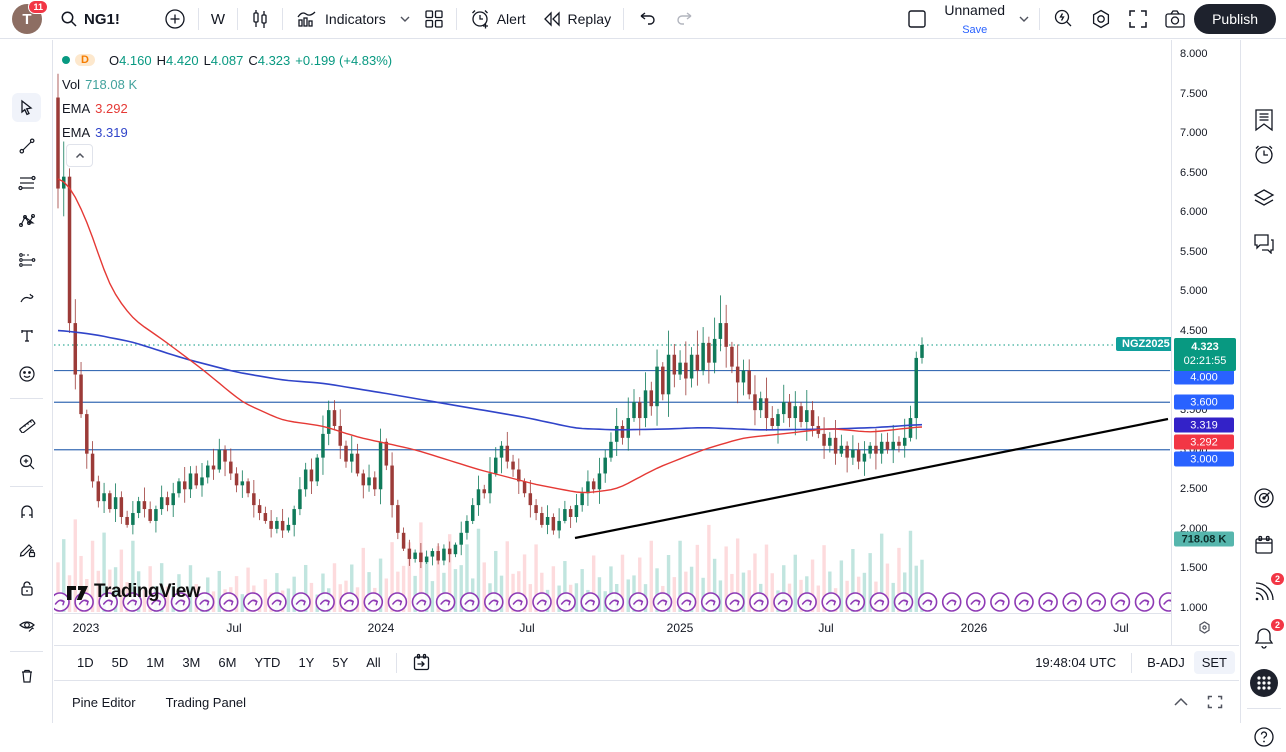  I want to click on measure-tool, so click(26, 423).